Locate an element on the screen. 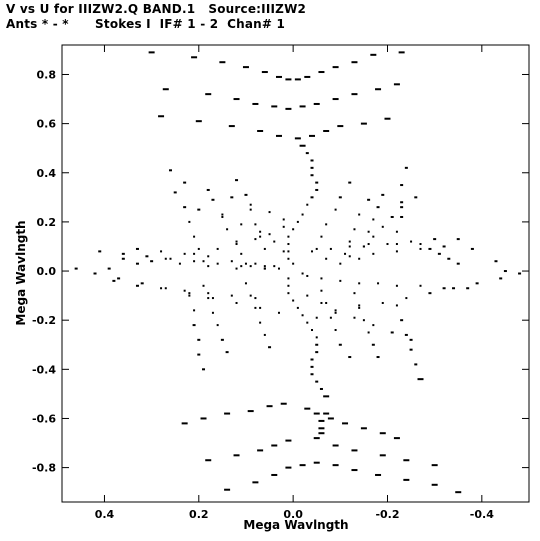  y-tick-label: -0.8 is located at coordinates (44, 468).